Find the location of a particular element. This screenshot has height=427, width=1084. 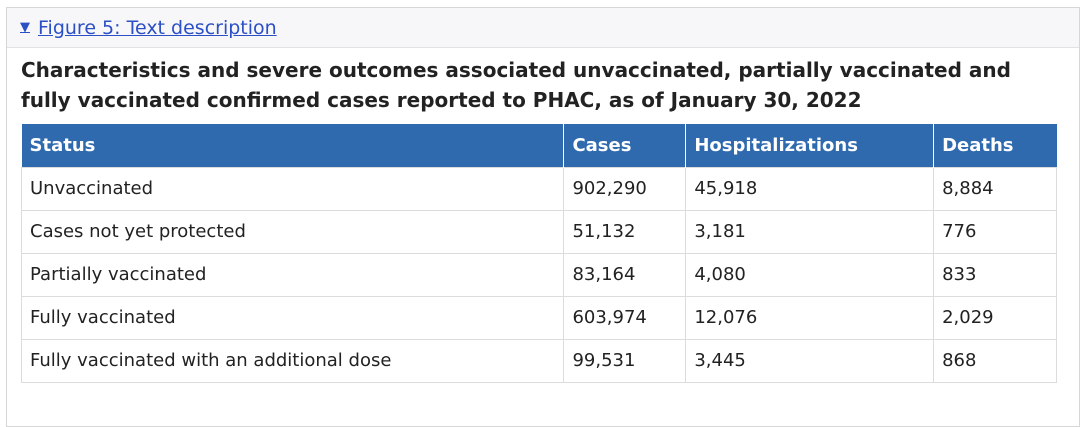

figure-text-description-toggle: ▼ Figure 5: Text description is located at coordinates (148, 28).